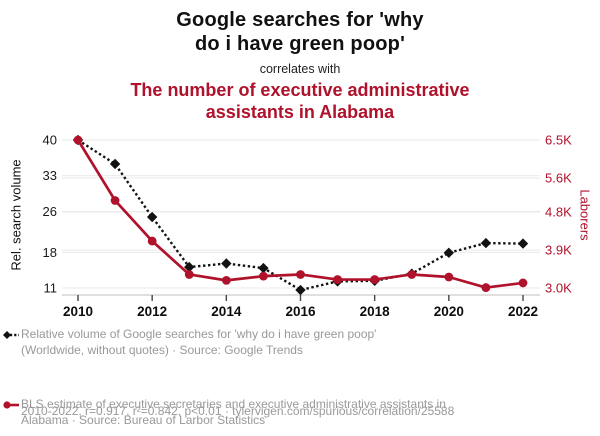 This screenshot has height=436, width=600. What do you see at coordinates (50, 140) in the screenshot?
I see `left-tick-label: 40` at bounding box center [50, 140].